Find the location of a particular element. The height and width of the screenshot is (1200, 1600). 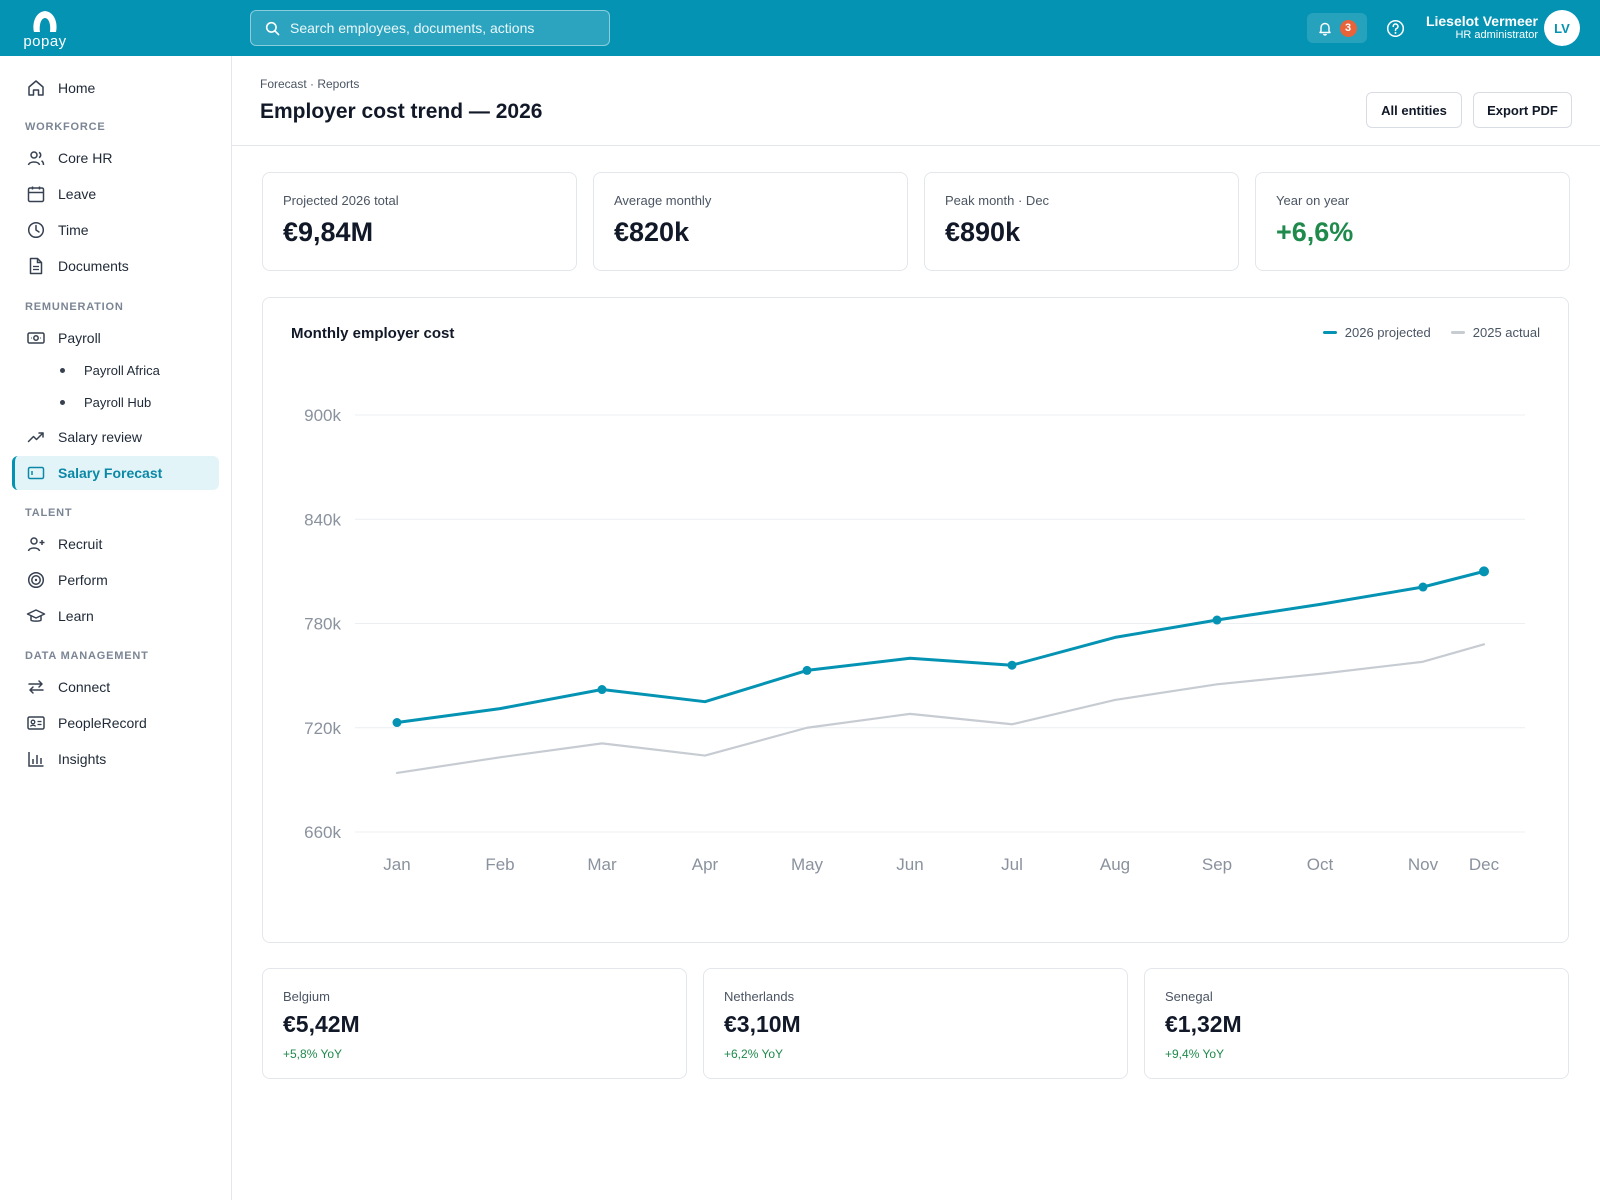

y-tick-label: 780k is located at coordinates (322, 624).